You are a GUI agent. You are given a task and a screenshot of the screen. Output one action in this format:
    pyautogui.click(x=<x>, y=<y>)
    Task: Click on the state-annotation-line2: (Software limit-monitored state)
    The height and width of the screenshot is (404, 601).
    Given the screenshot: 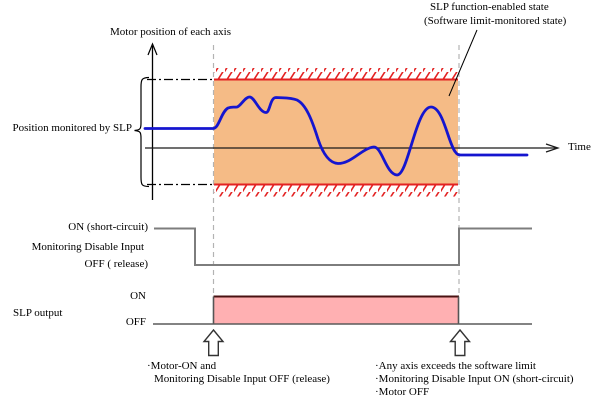 What is the action you would take?
    pyautogui.click(x=495, y=21)
    